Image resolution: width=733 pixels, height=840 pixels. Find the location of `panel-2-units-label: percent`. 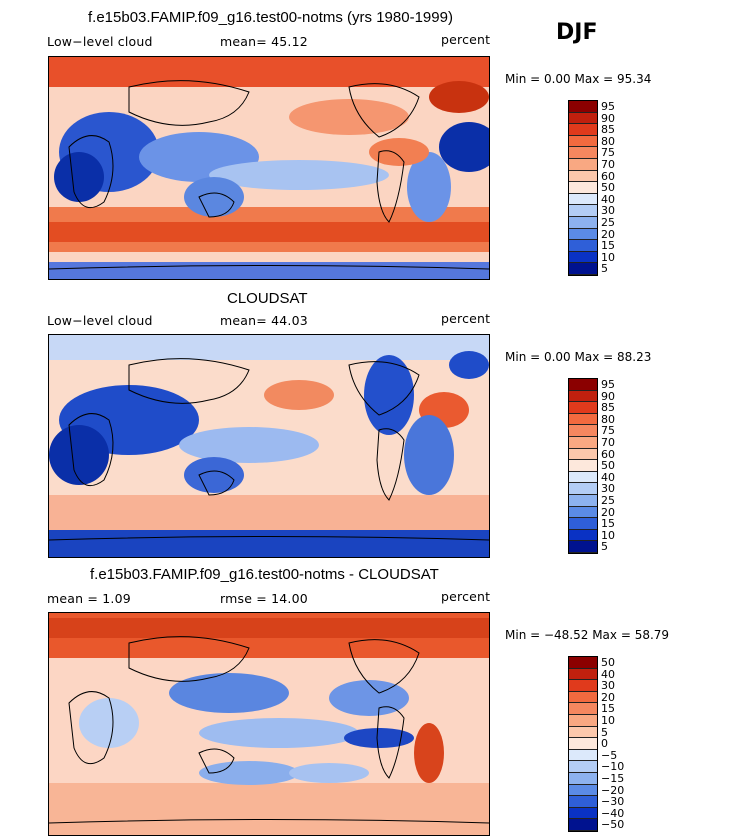

panel-2-units-label: percent is located at coordinates (466, 318).